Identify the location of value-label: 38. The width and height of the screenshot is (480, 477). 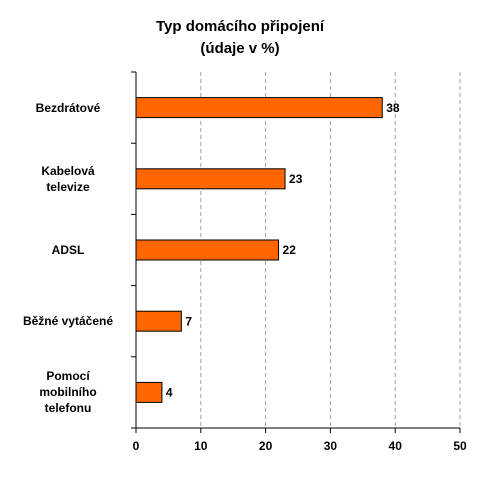
(393, 108).